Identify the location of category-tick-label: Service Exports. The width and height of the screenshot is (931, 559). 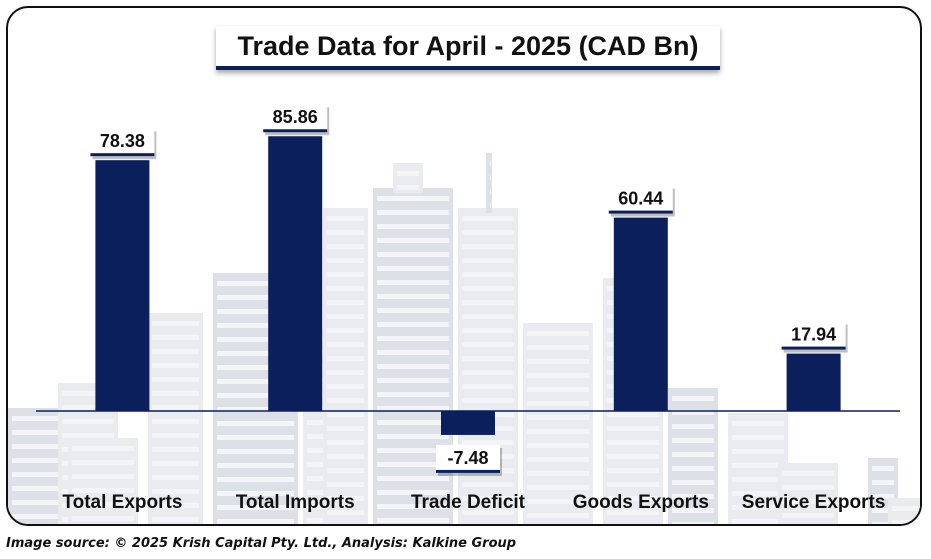
(814, 502).